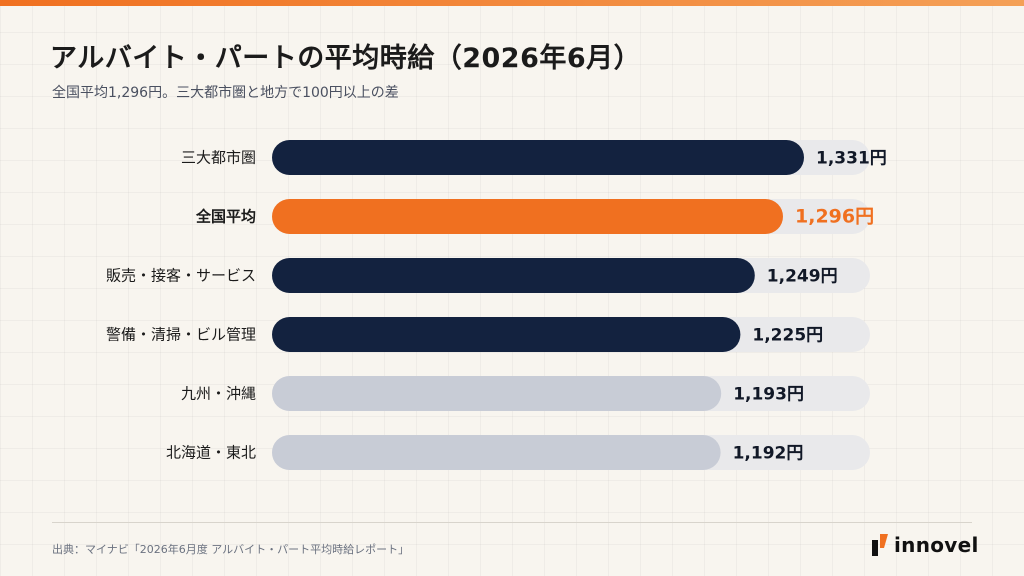 Image resolution: width=1024 pixels, height=576 pixels. Describe the element at coordinates (936, 545) in the screenshot. I see `brand-name: innovel` at that location.